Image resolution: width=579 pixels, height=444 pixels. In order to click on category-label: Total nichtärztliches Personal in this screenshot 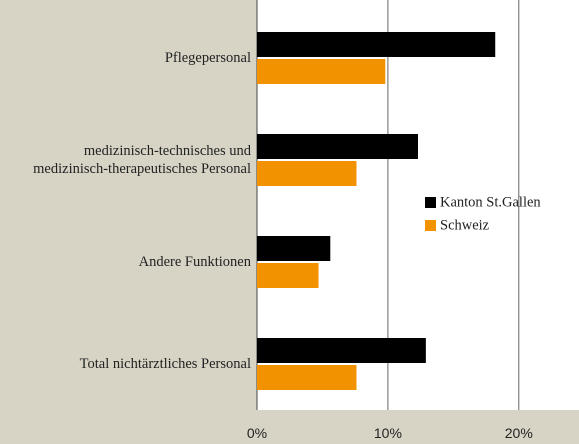, I will do `click(165, 364)`.